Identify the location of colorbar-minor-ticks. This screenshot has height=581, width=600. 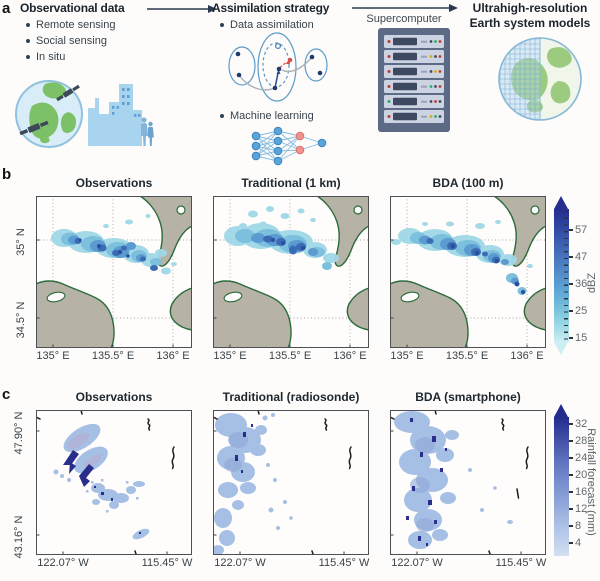
(566, 275).